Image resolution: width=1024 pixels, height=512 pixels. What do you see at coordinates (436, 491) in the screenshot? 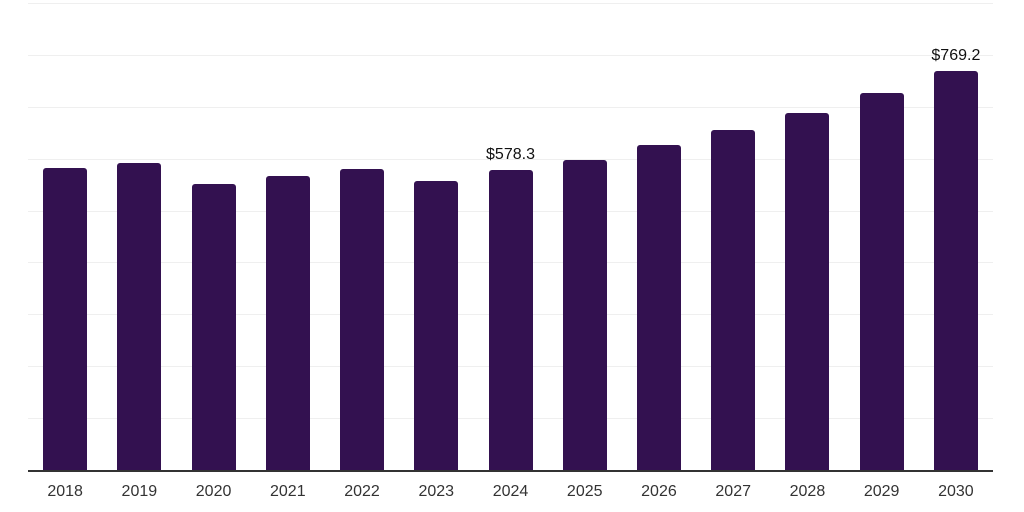
I see `x-tick-label-2023: 2023` at bounding box center [436, 491].